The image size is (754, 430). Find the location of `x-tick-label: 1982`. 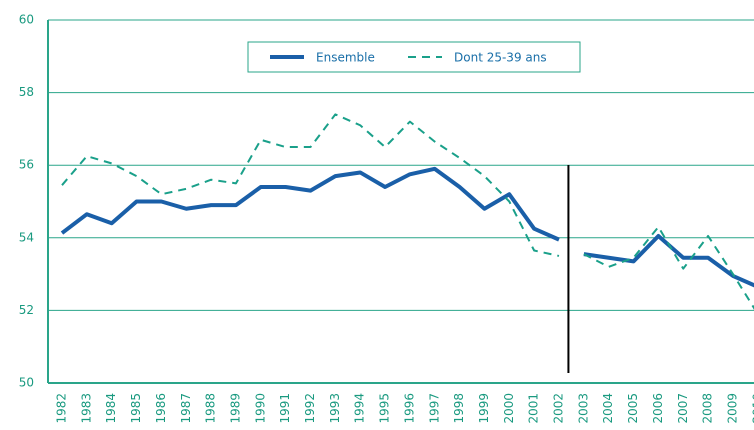

x-tick-label: 1982 is located at coordinates (62, 408).